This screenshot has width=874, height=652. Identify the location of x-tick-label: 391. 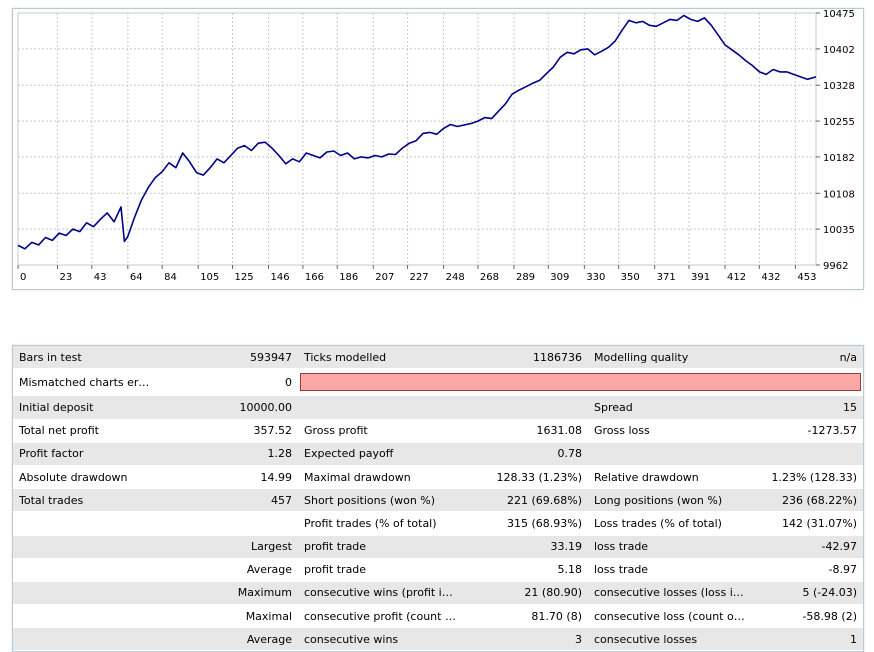
(700, 277).